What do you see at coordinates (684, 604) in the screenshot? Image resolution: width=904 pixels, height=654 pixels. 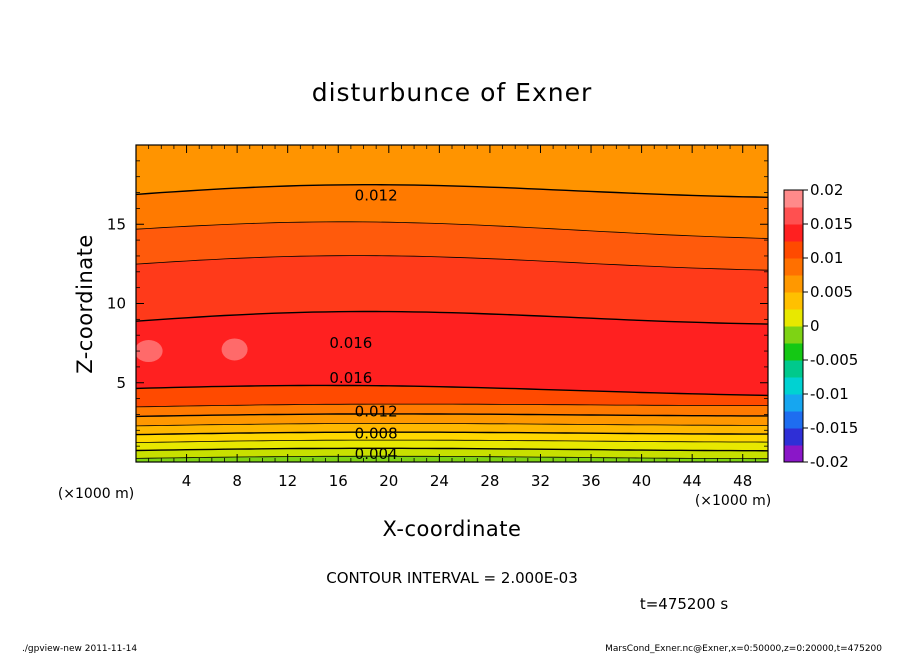 I see `time-label: t=475200 s` at bounding box center [684, 604].